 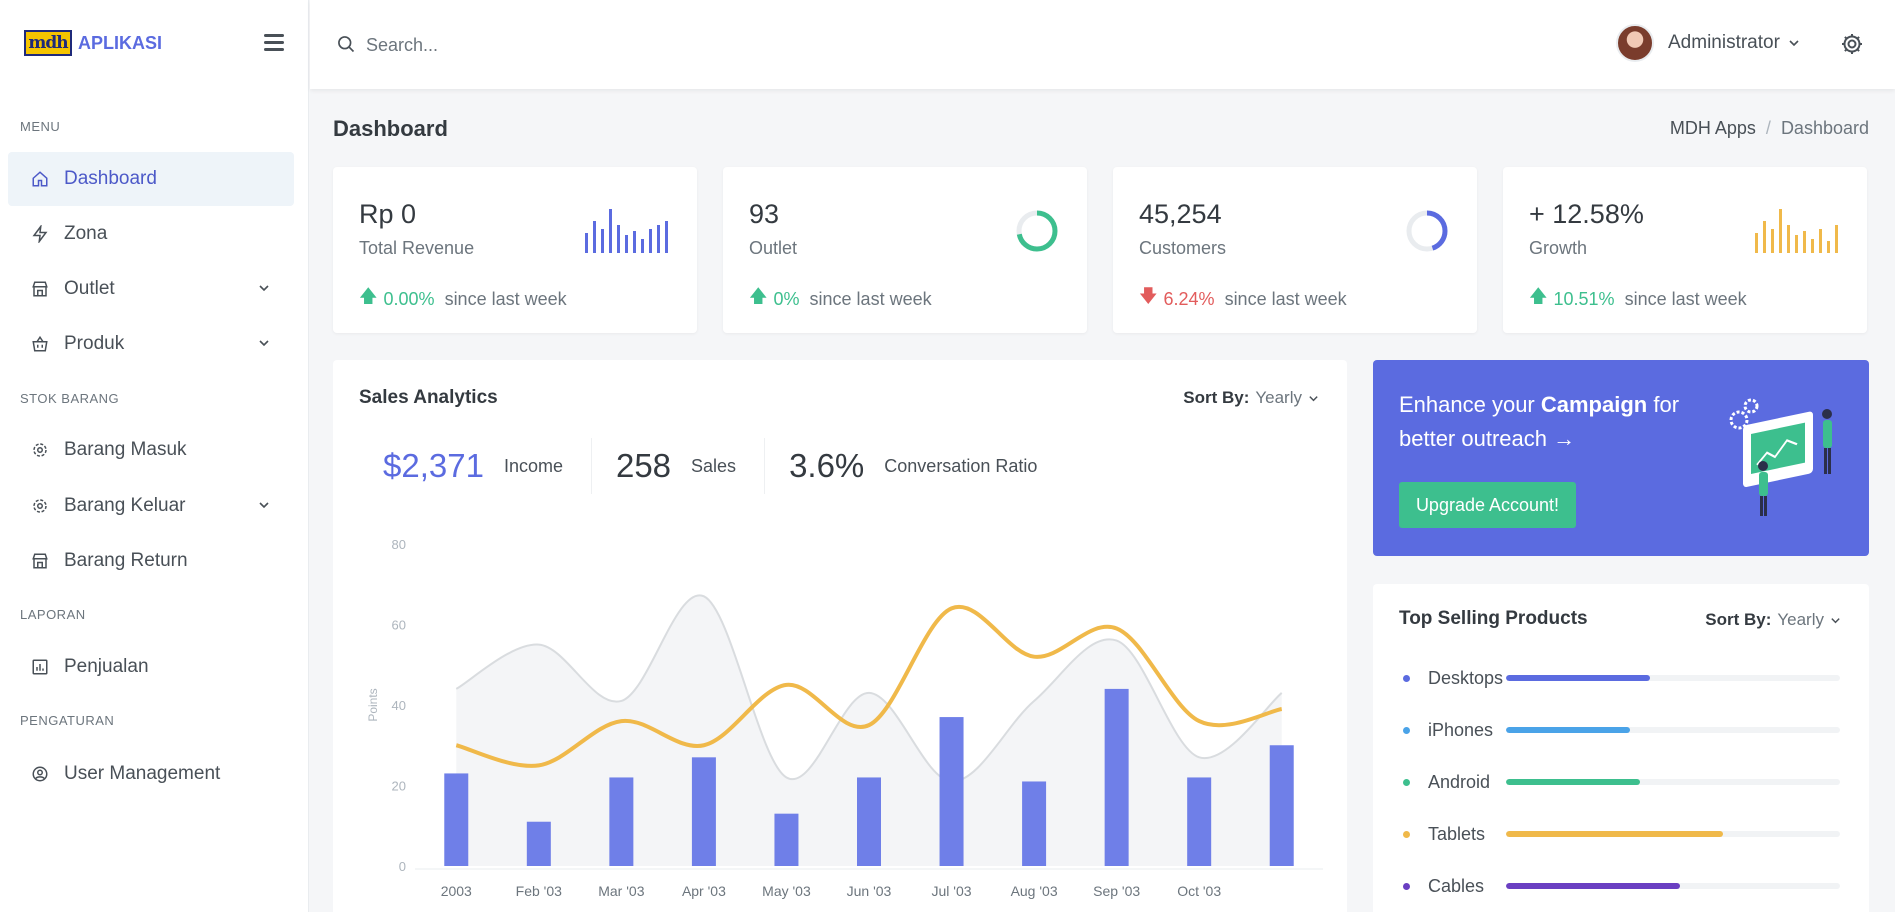 What do you see at coordinates (1199, 891) in the screenshot?
I see `x-tick-label: Oct '03` at bounding box center [1199, 891].